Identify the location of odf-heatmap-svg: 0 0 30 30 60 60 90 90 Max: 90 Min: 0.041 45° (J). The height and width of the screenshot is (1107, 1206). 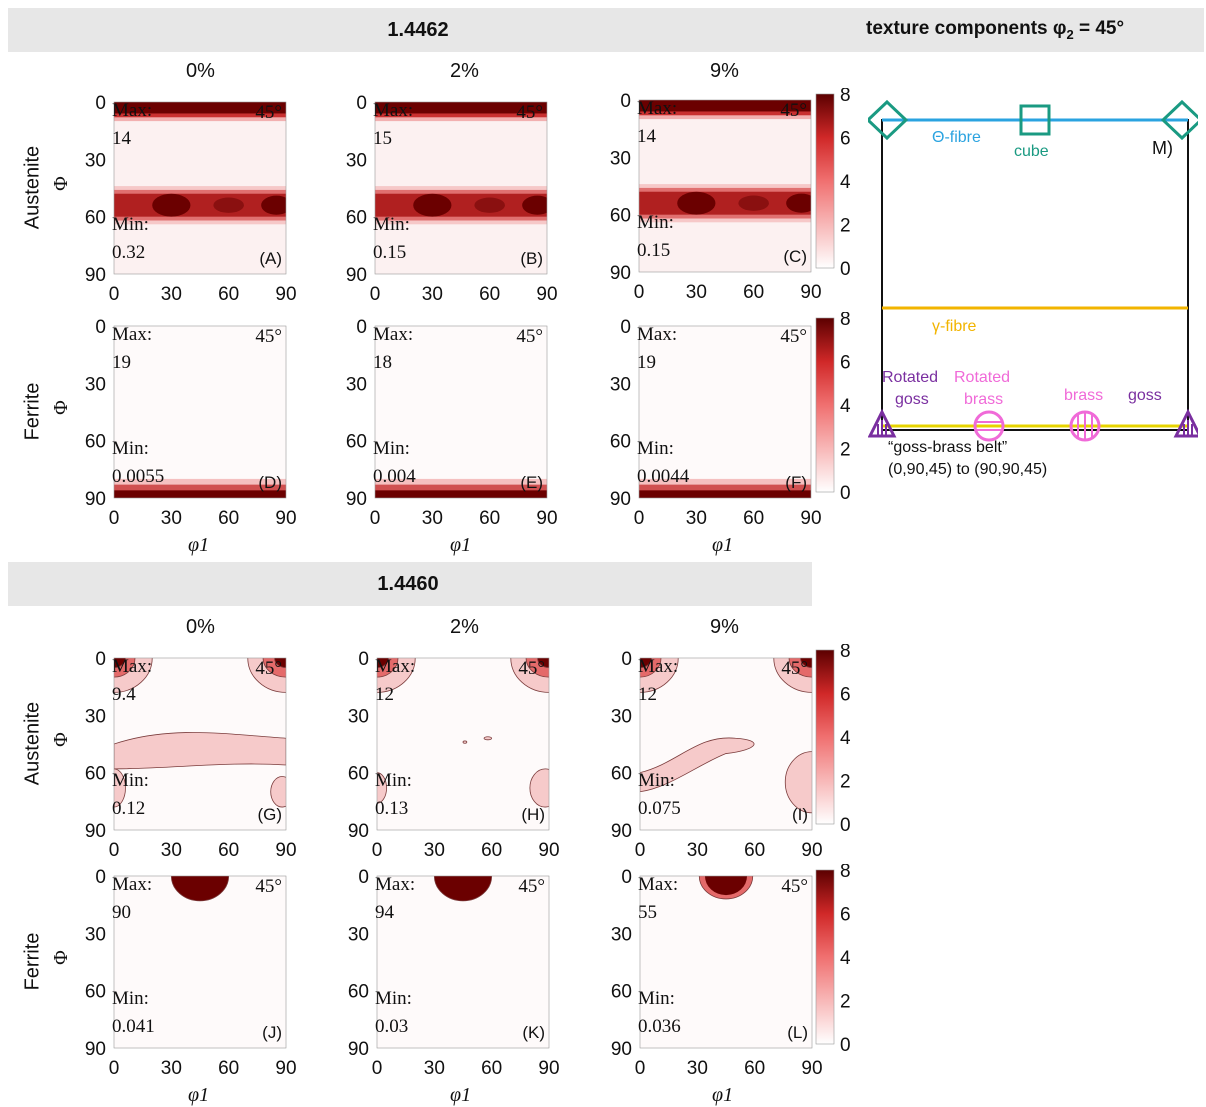
(191, 973).